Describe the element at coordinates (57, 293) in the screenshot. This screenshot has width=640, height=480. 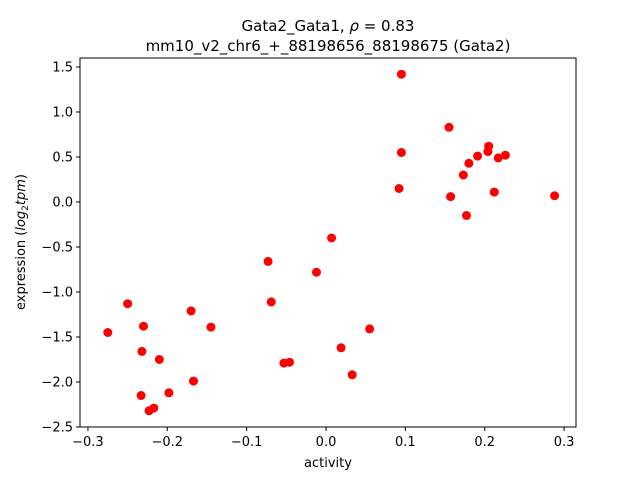
I see `y-tick-label: −1.0` at that location.